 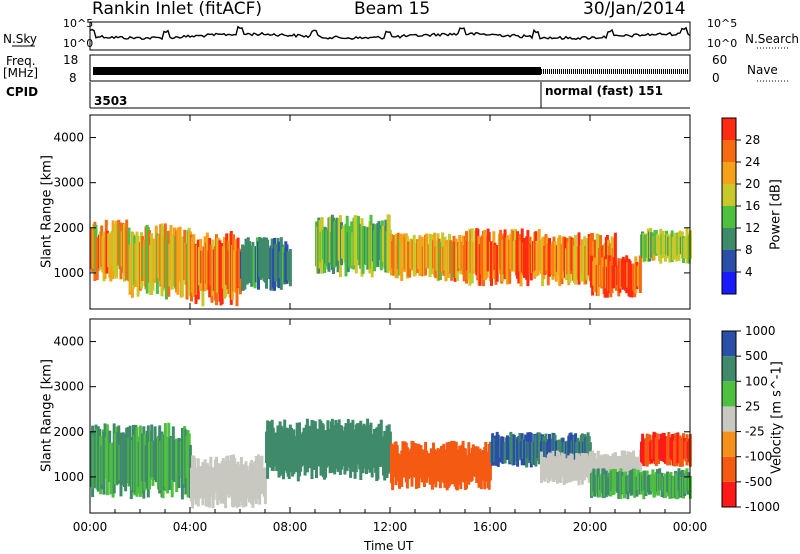 What do you see at coordinates (750, 419) in the screenshot?
I see `velocity-colorbar: 1000 500 100 25 -25 -100 -500 -1000` at bounding box center [750, 419].